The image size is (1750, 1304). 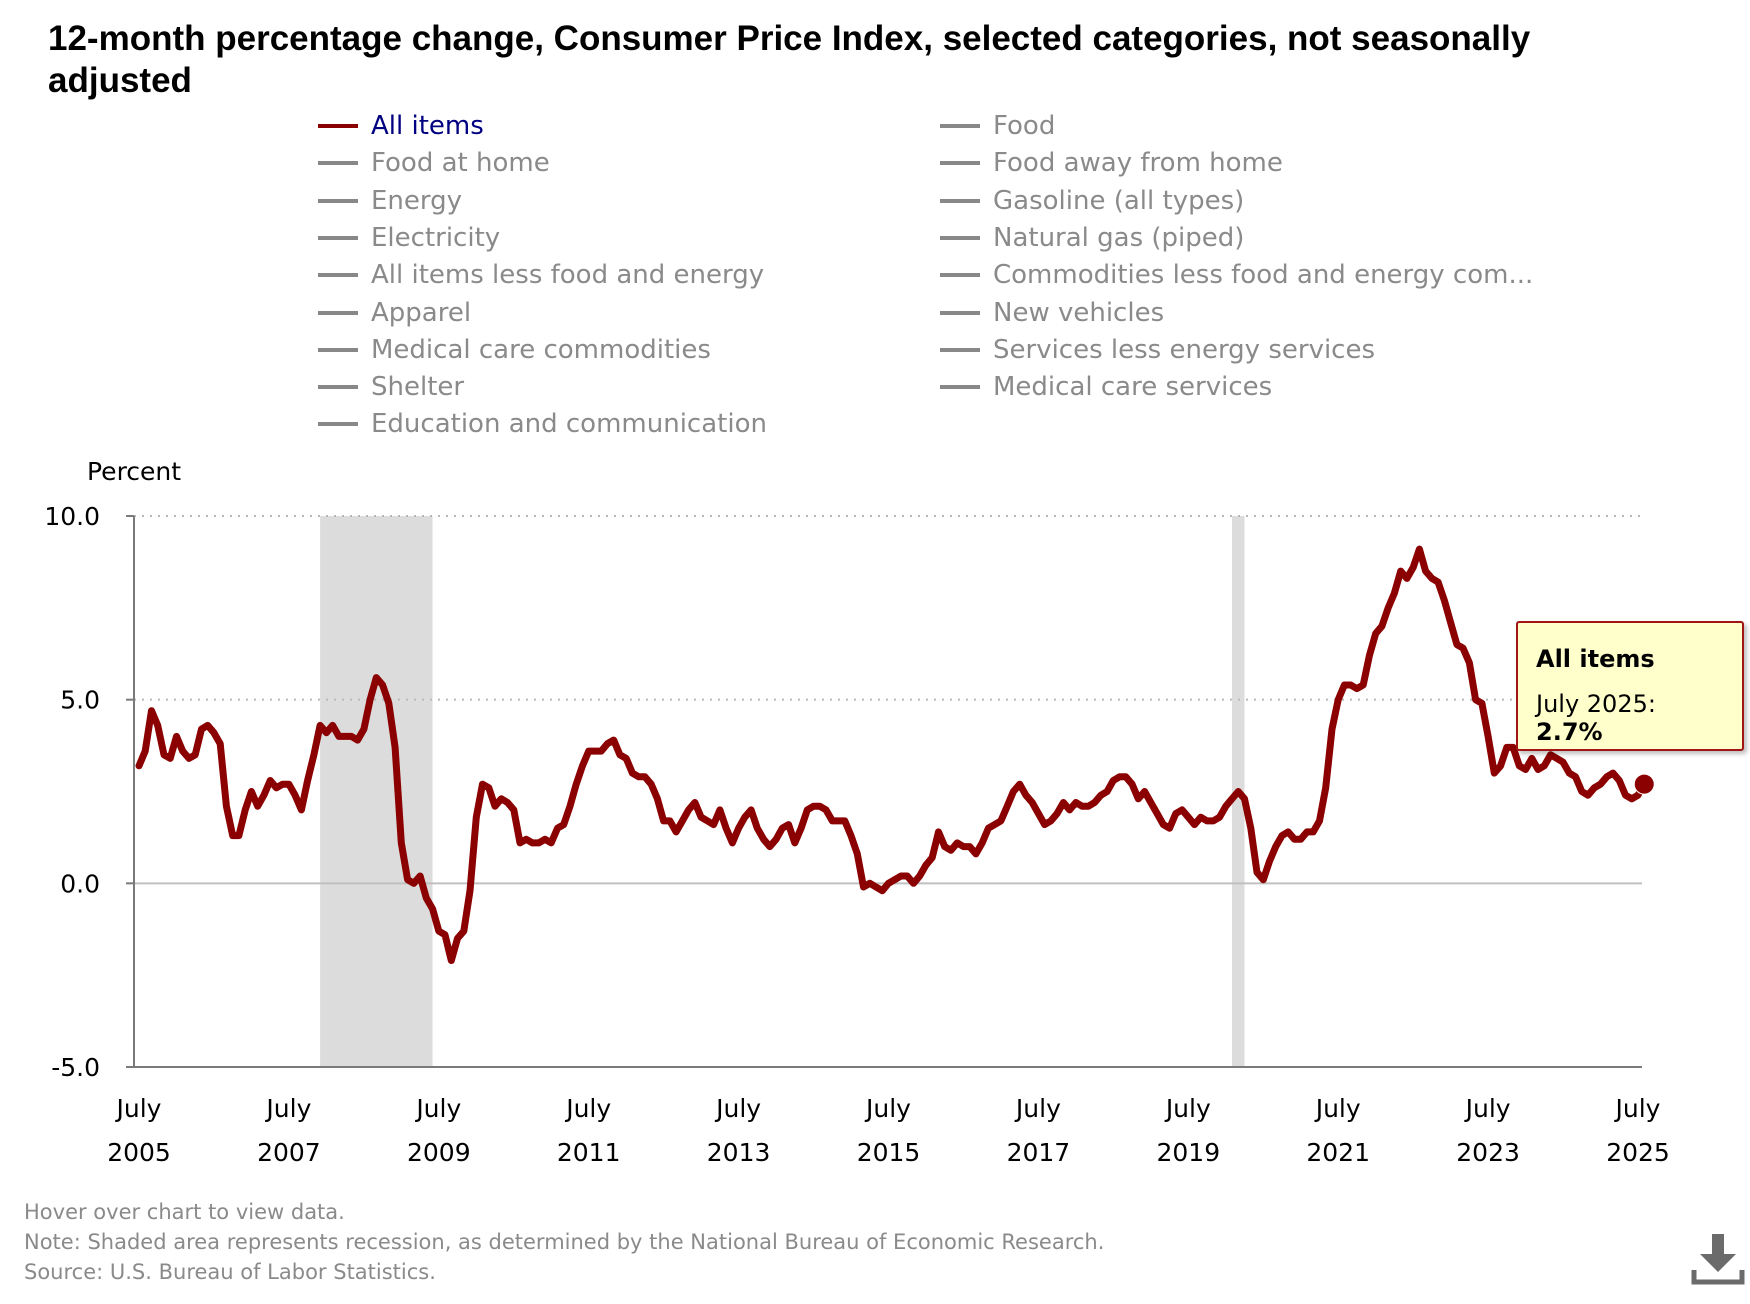 What do you see at coordinates (427, 126) in the screenshot?
I see `legend-label: All items` at bounding box center [427, 126].